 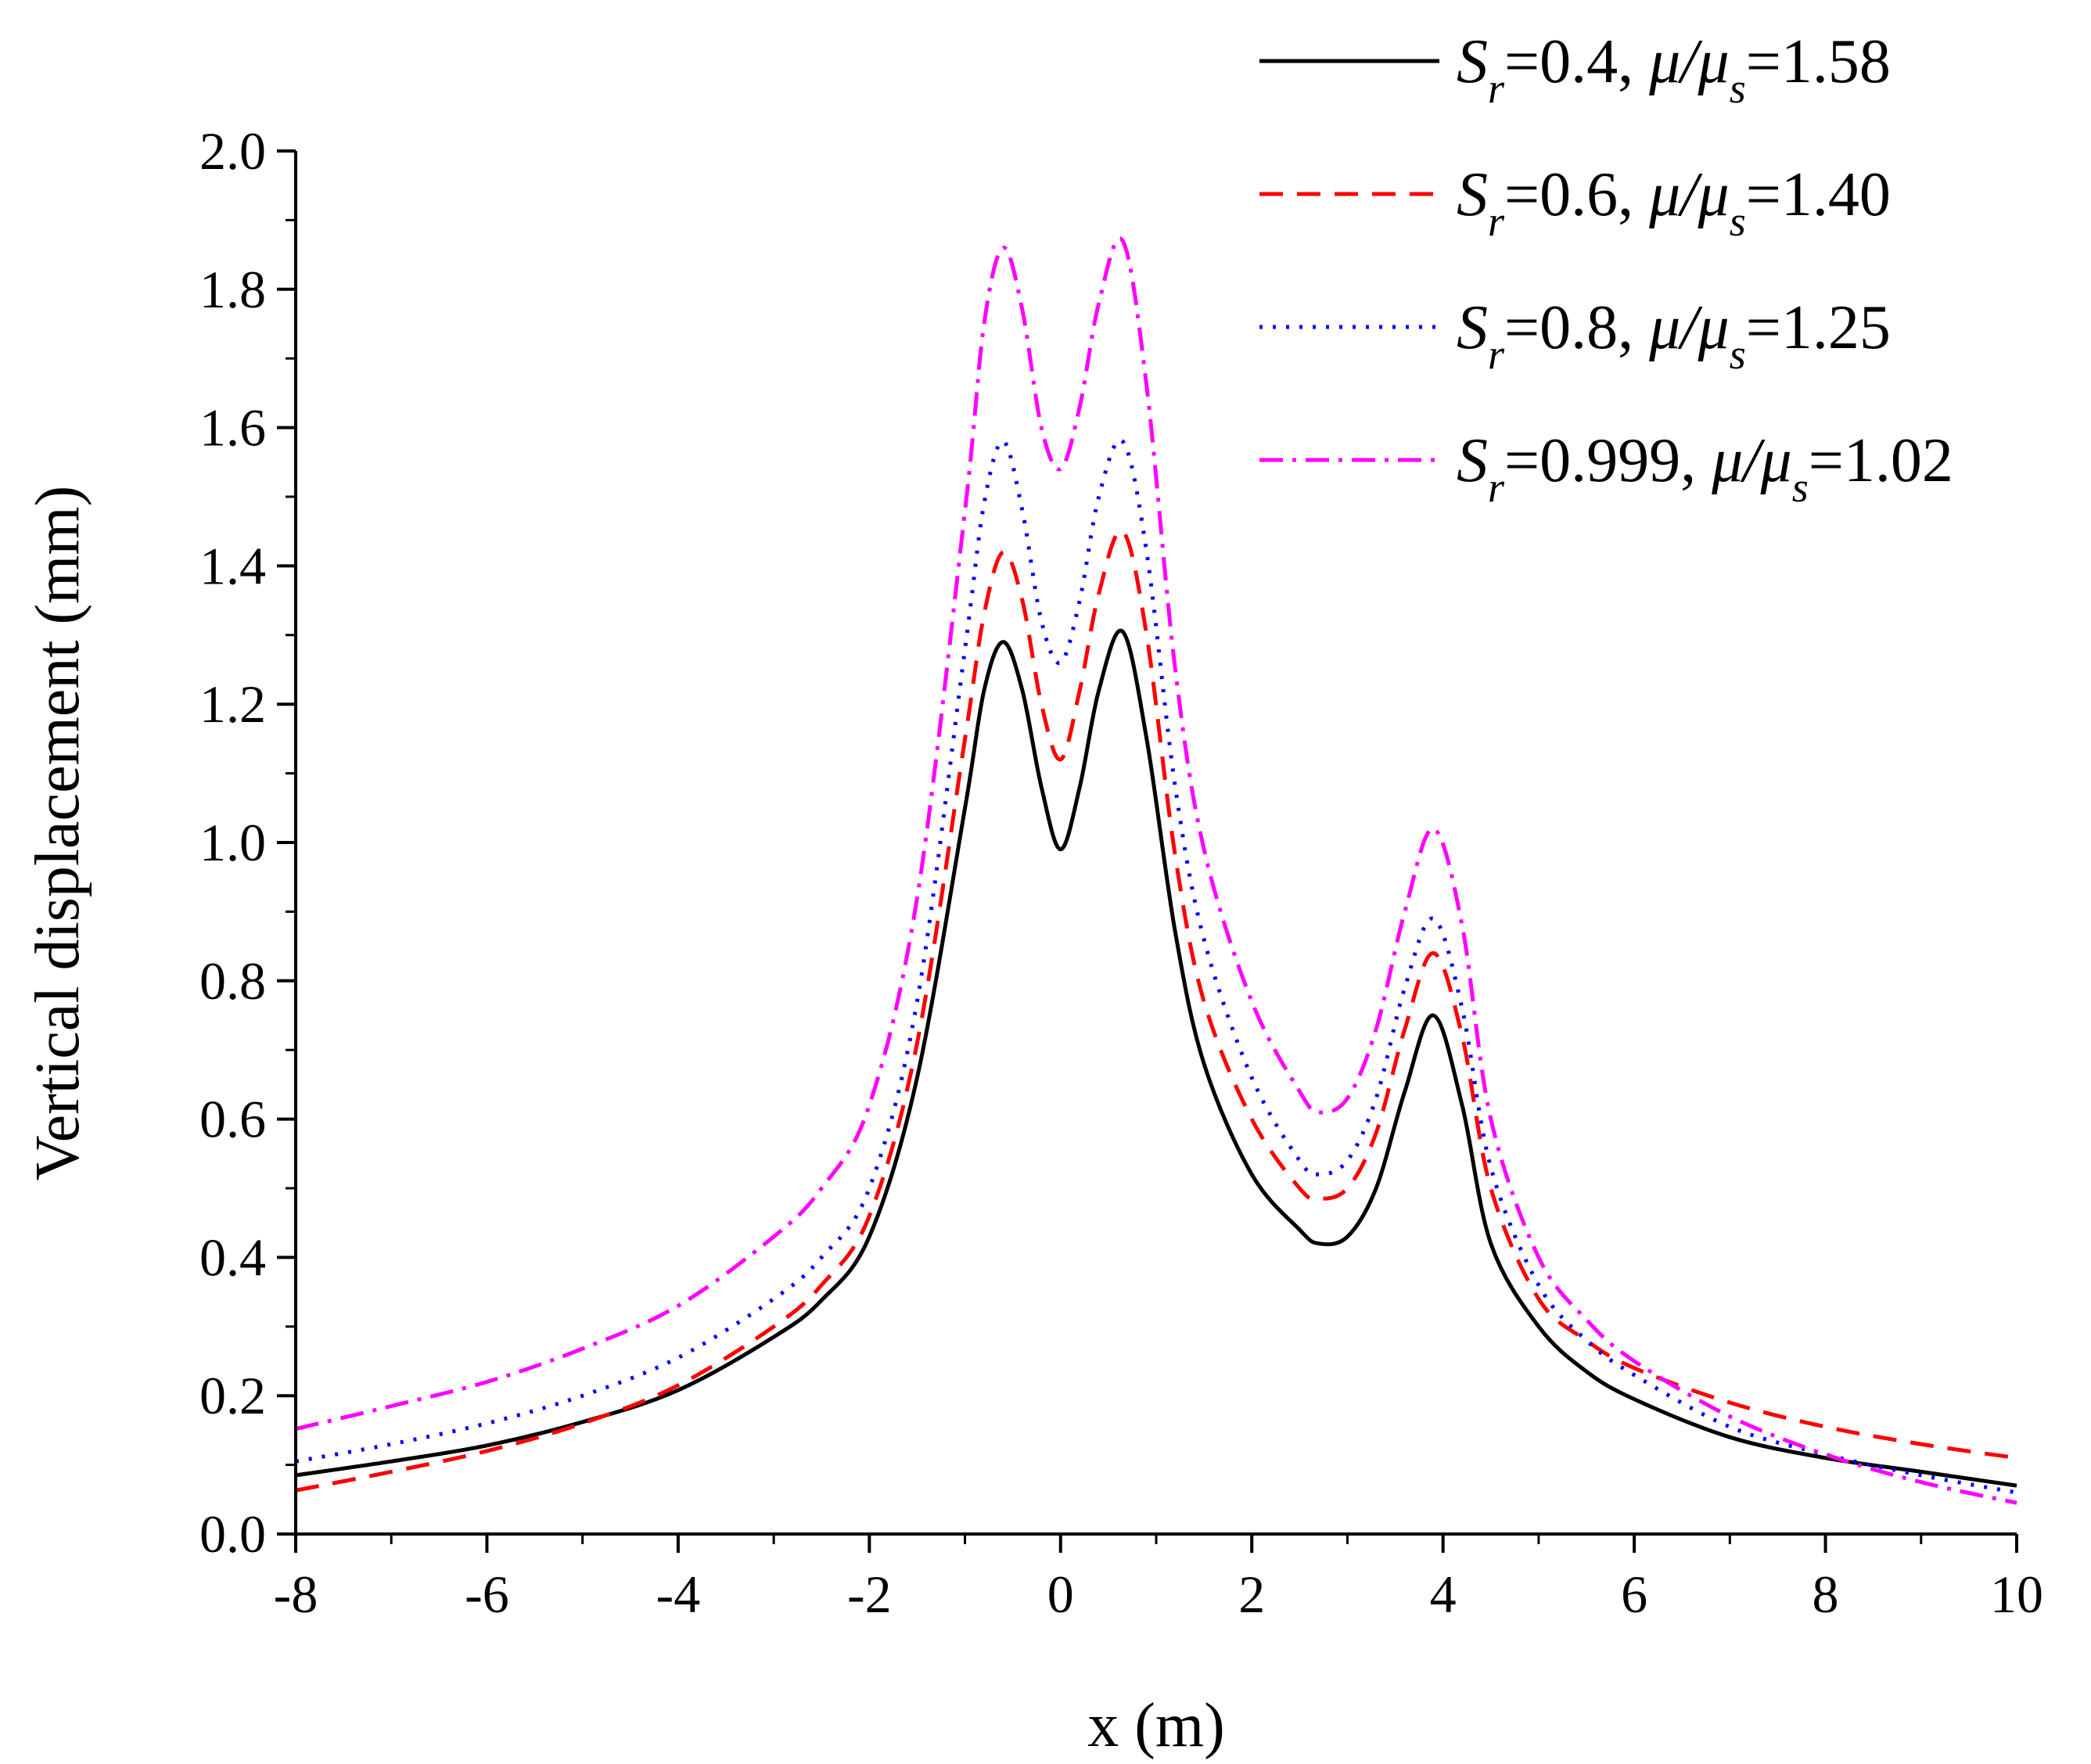 I want to click on x-tick-label: -6, so click(x=487, y=1594).